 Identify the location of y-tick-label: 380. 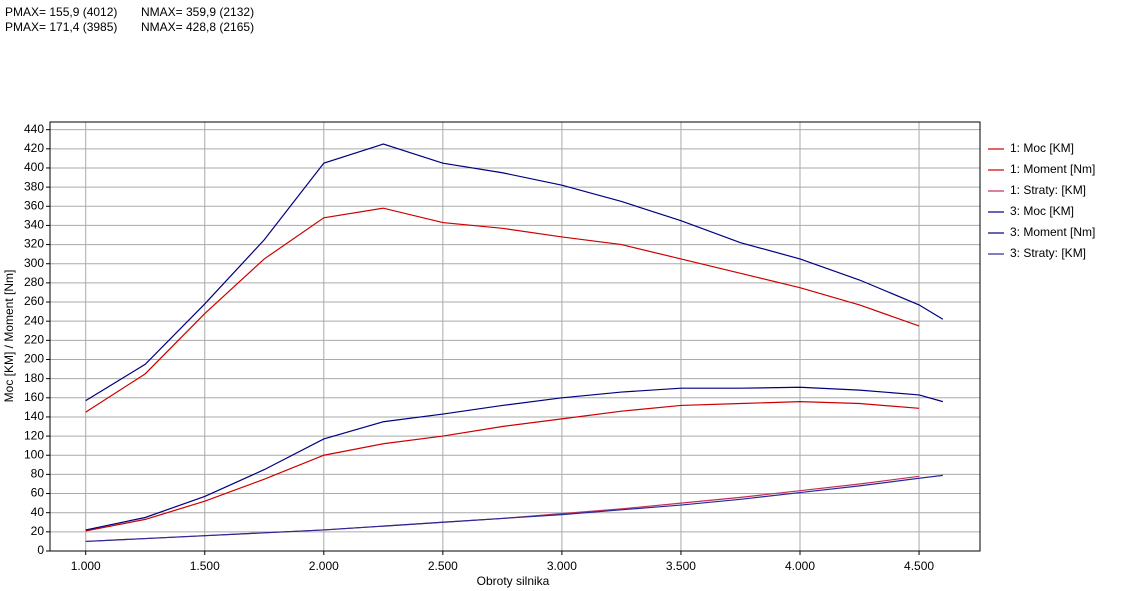
(34, 186).